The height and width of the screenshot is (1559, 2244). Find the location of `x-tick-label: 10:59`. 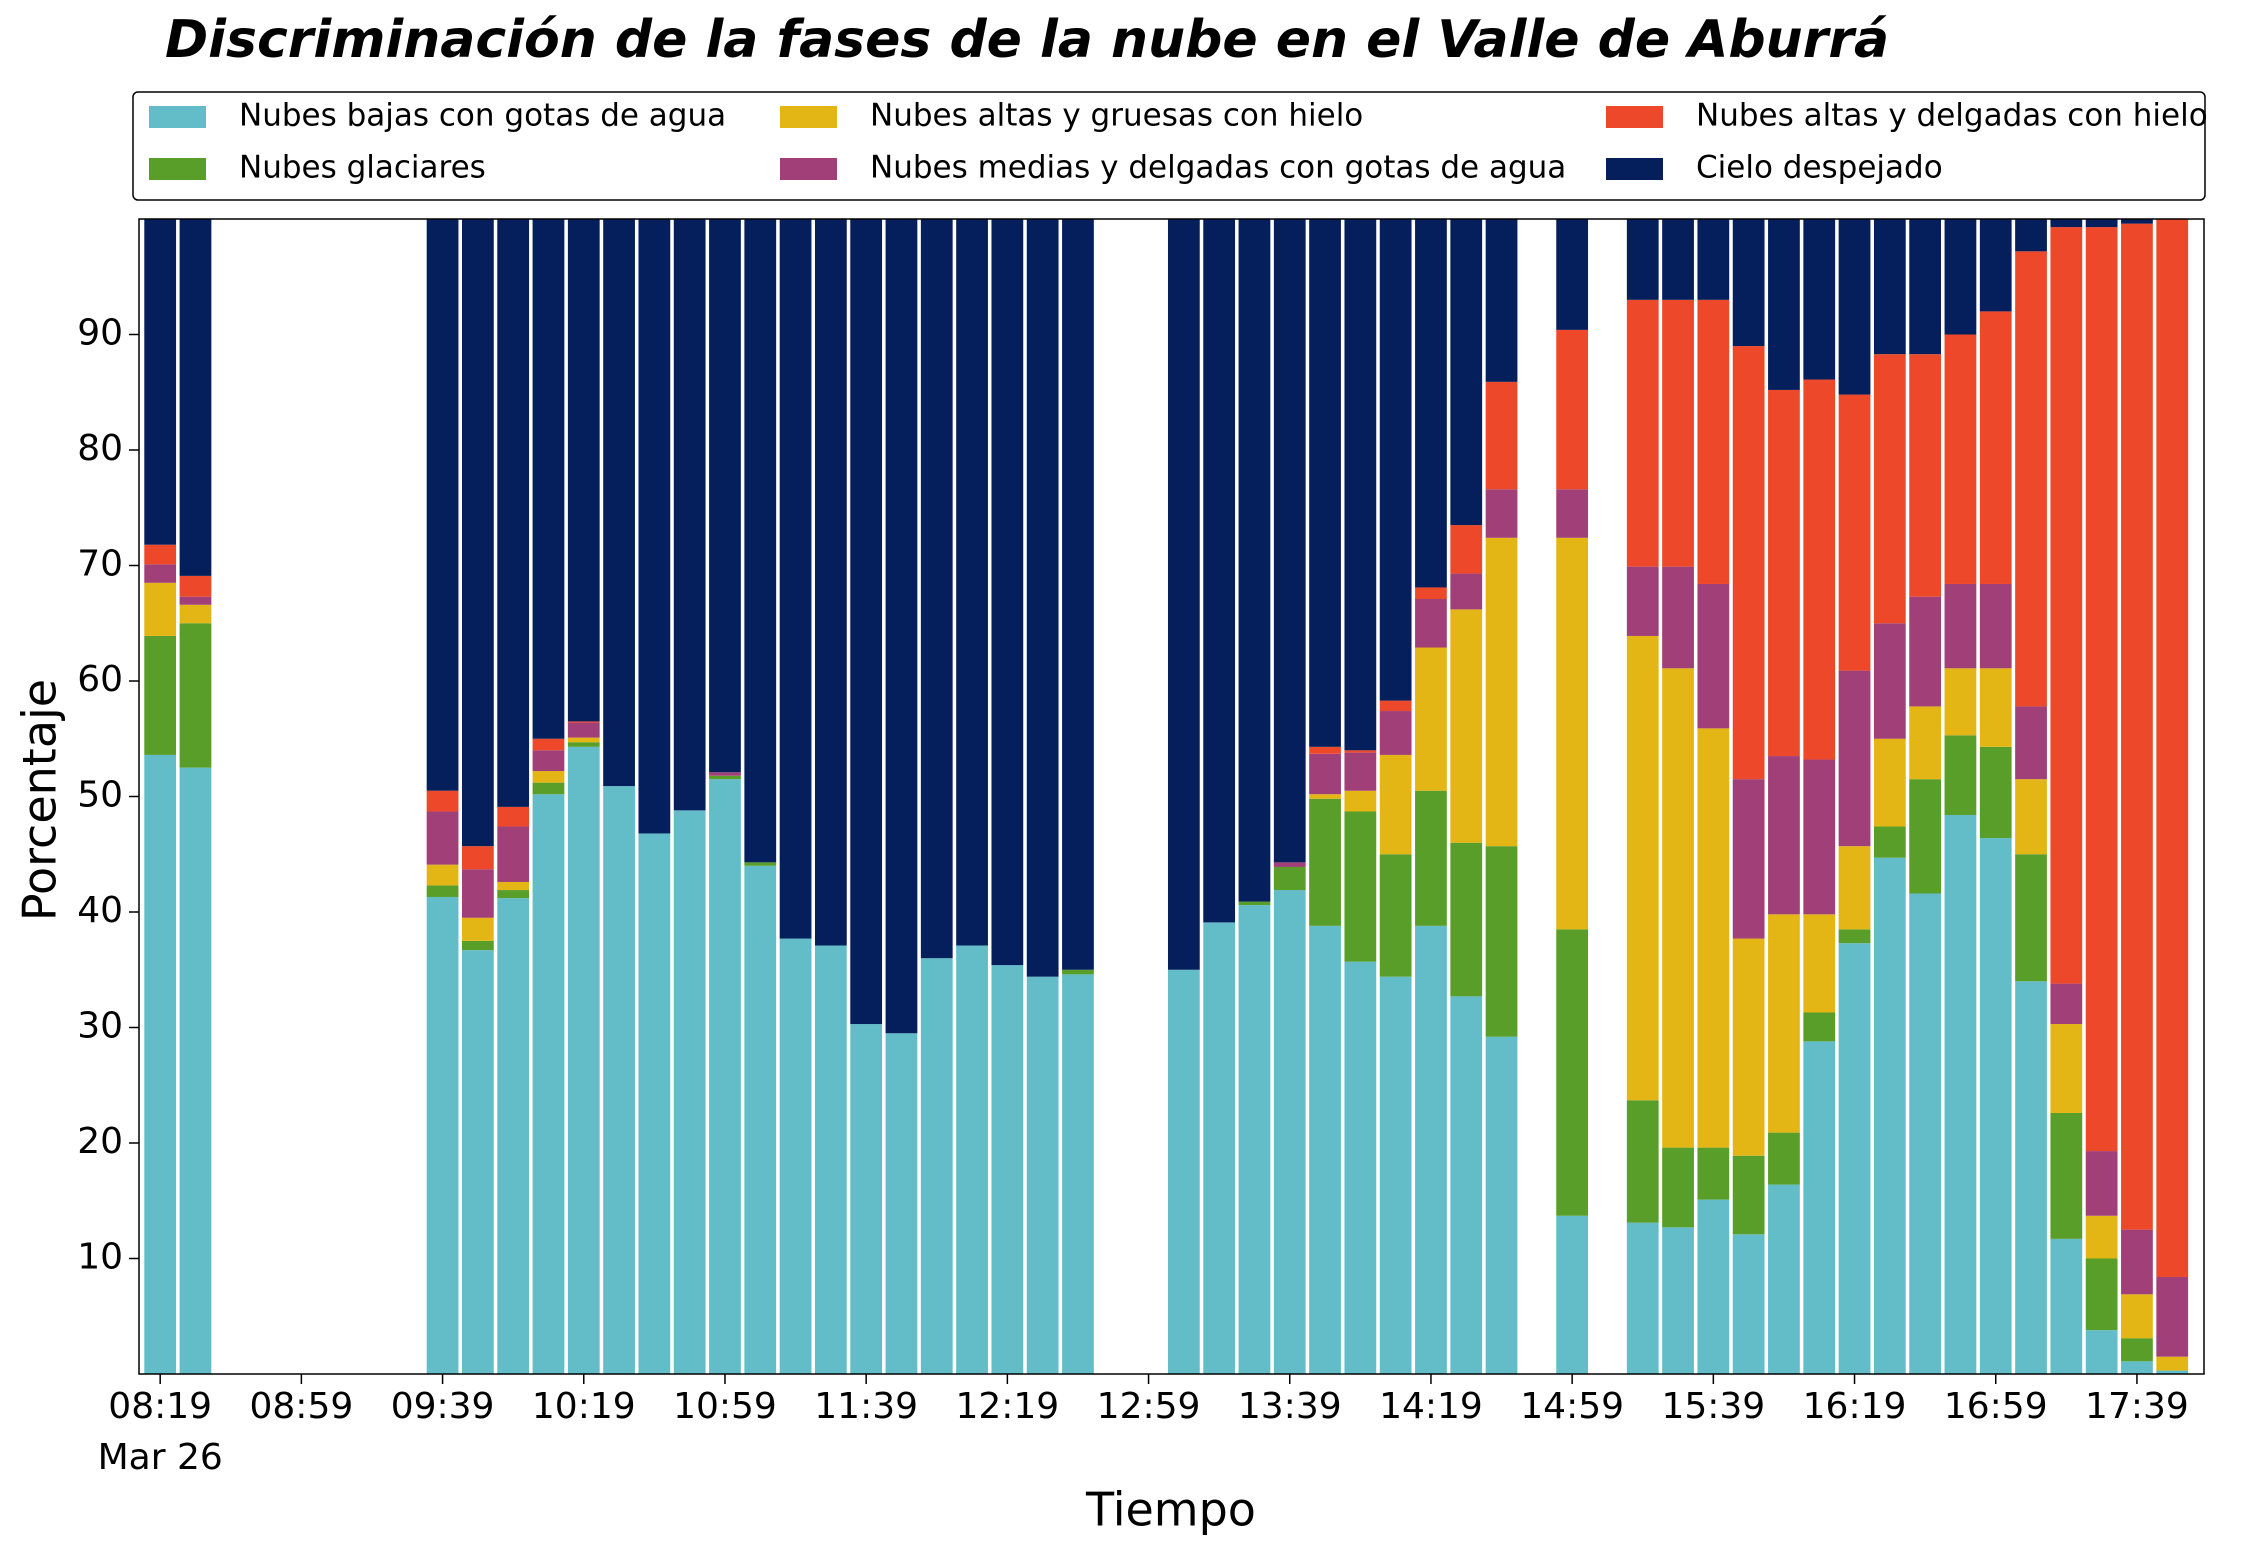

x-tick-label: 10:59 is located at coordinates (725, 1406).